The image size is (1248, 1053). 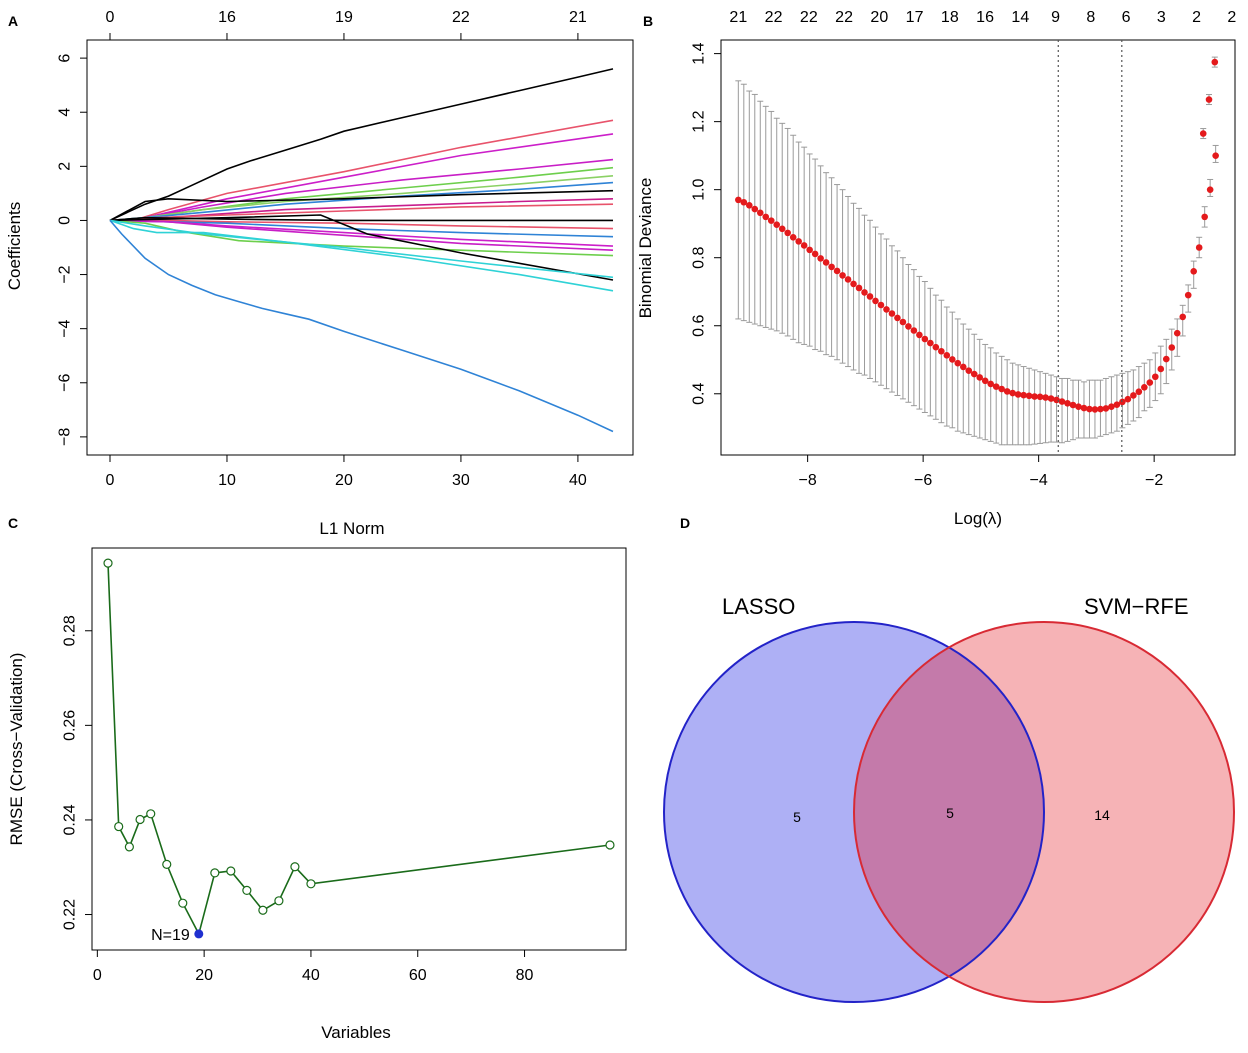 What do you see at coordinates (950, 17) in the screenshot?
I see `panel-b-top-label: 18` at bounding box center [950, 17].